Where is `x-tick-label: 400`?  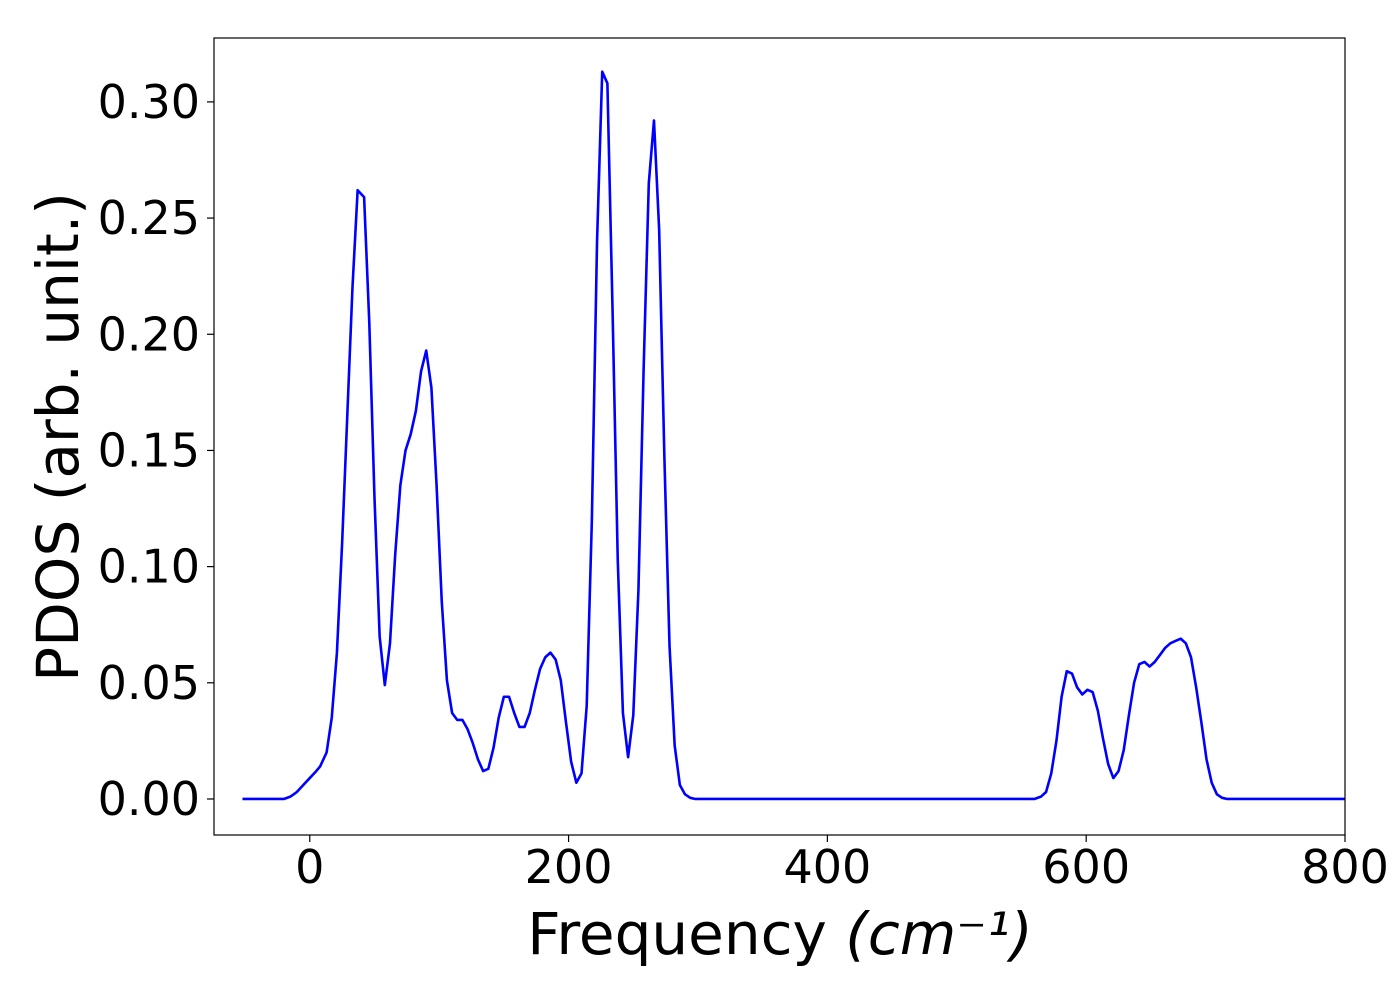
x-tick-label: 400 is located at coordinates (827, 867).